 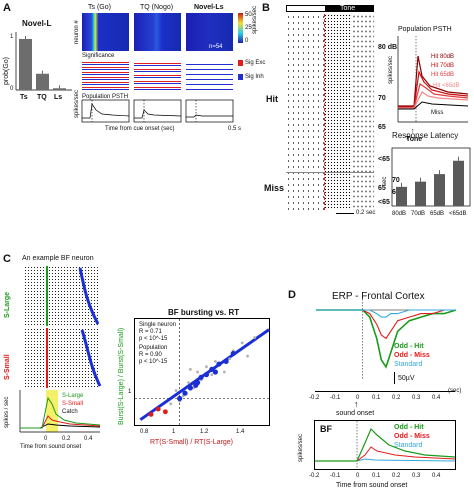 What do you see at coordinates (105, 97) in the screenshot?
I see `row-label-psth: Population PSTH` at bounding box center [105, 97].